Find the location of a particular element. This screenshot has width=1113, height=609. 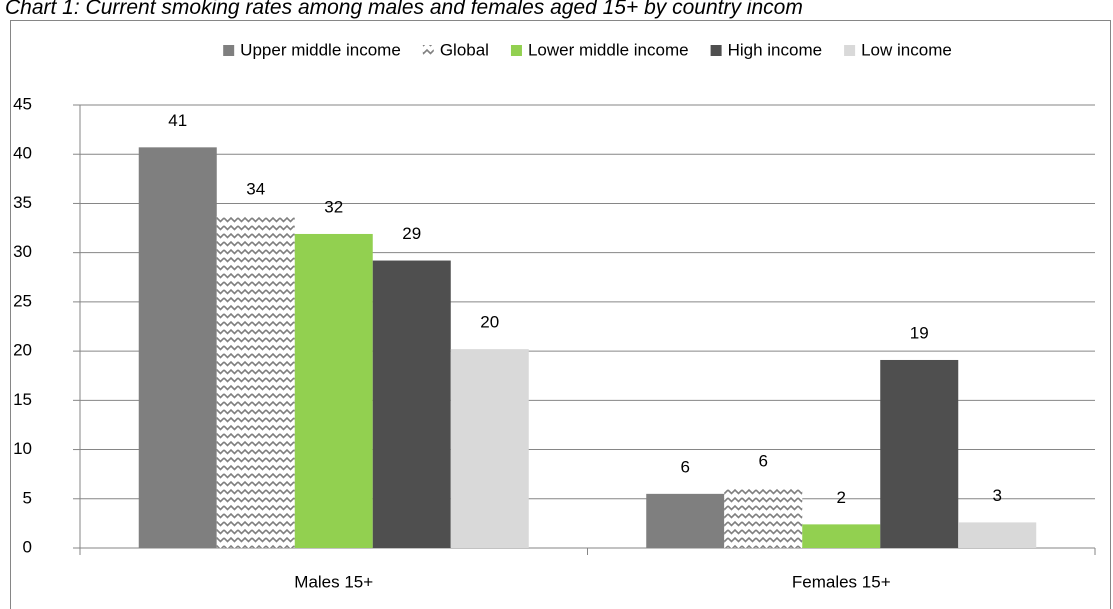

y-tick-label: 45 is located at coordinates (22, 103).